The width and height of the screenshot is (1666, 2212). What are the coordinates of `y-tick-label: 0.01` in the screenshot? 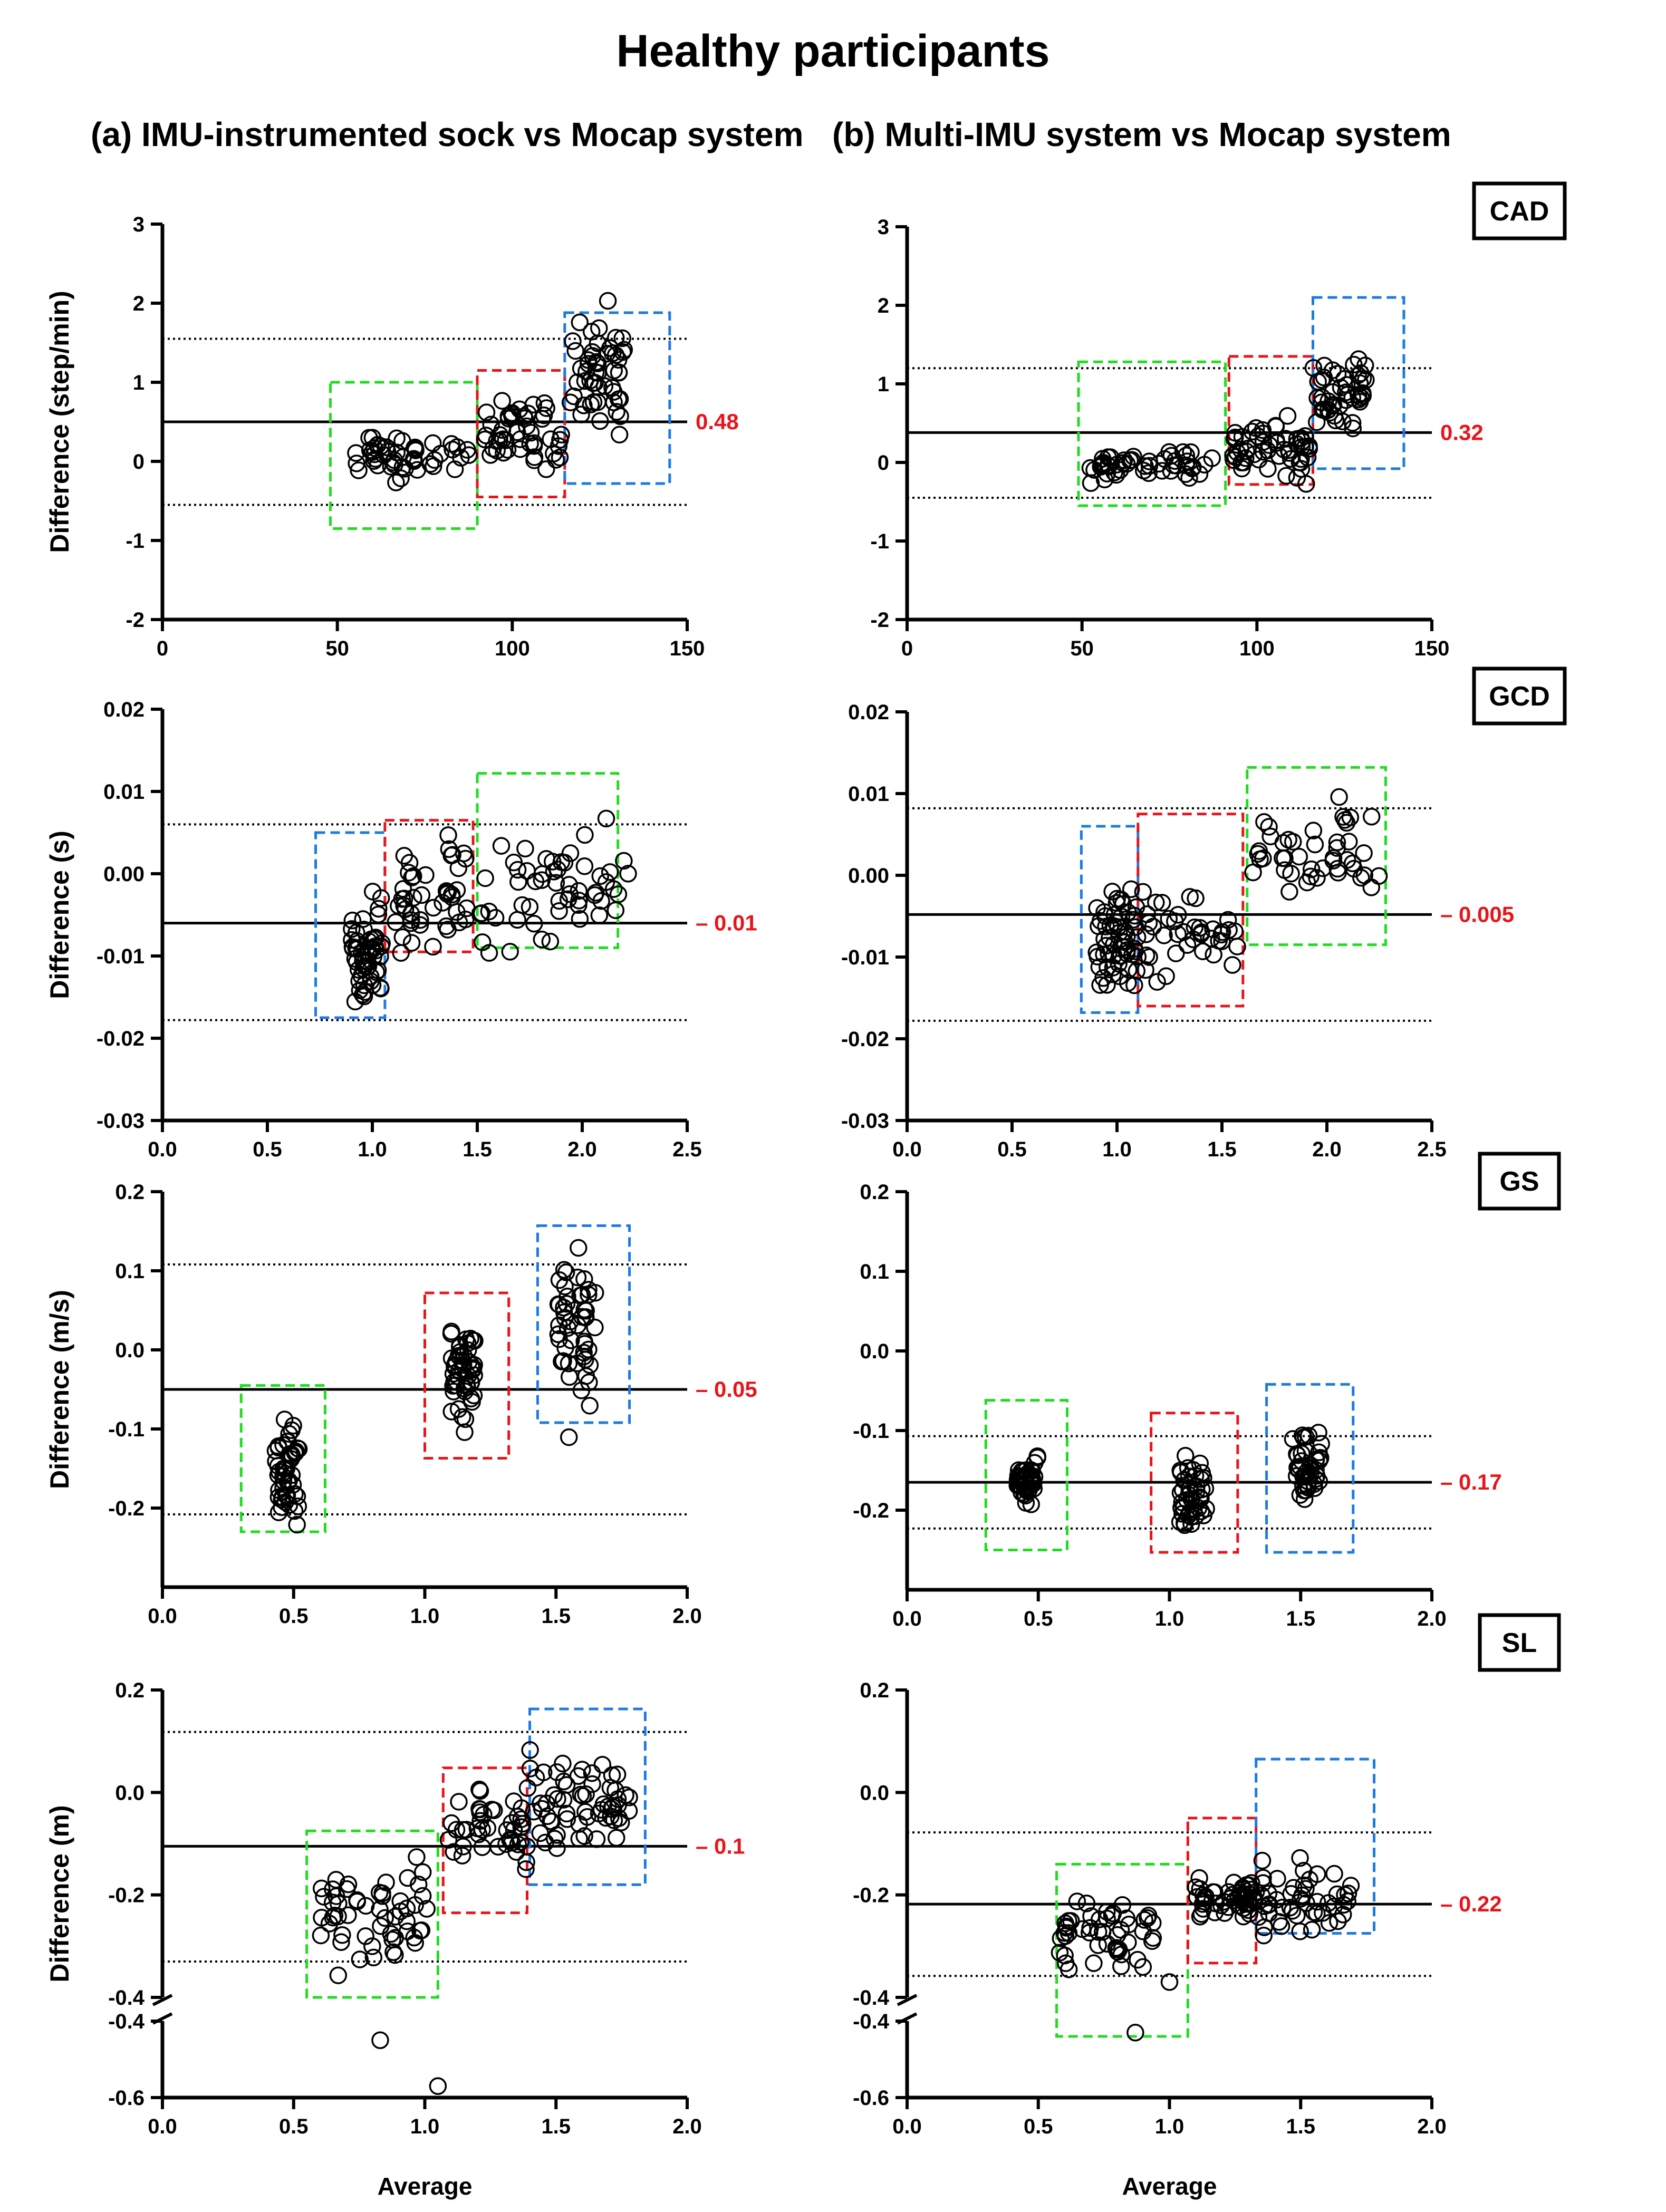 It's located at (868, 794).